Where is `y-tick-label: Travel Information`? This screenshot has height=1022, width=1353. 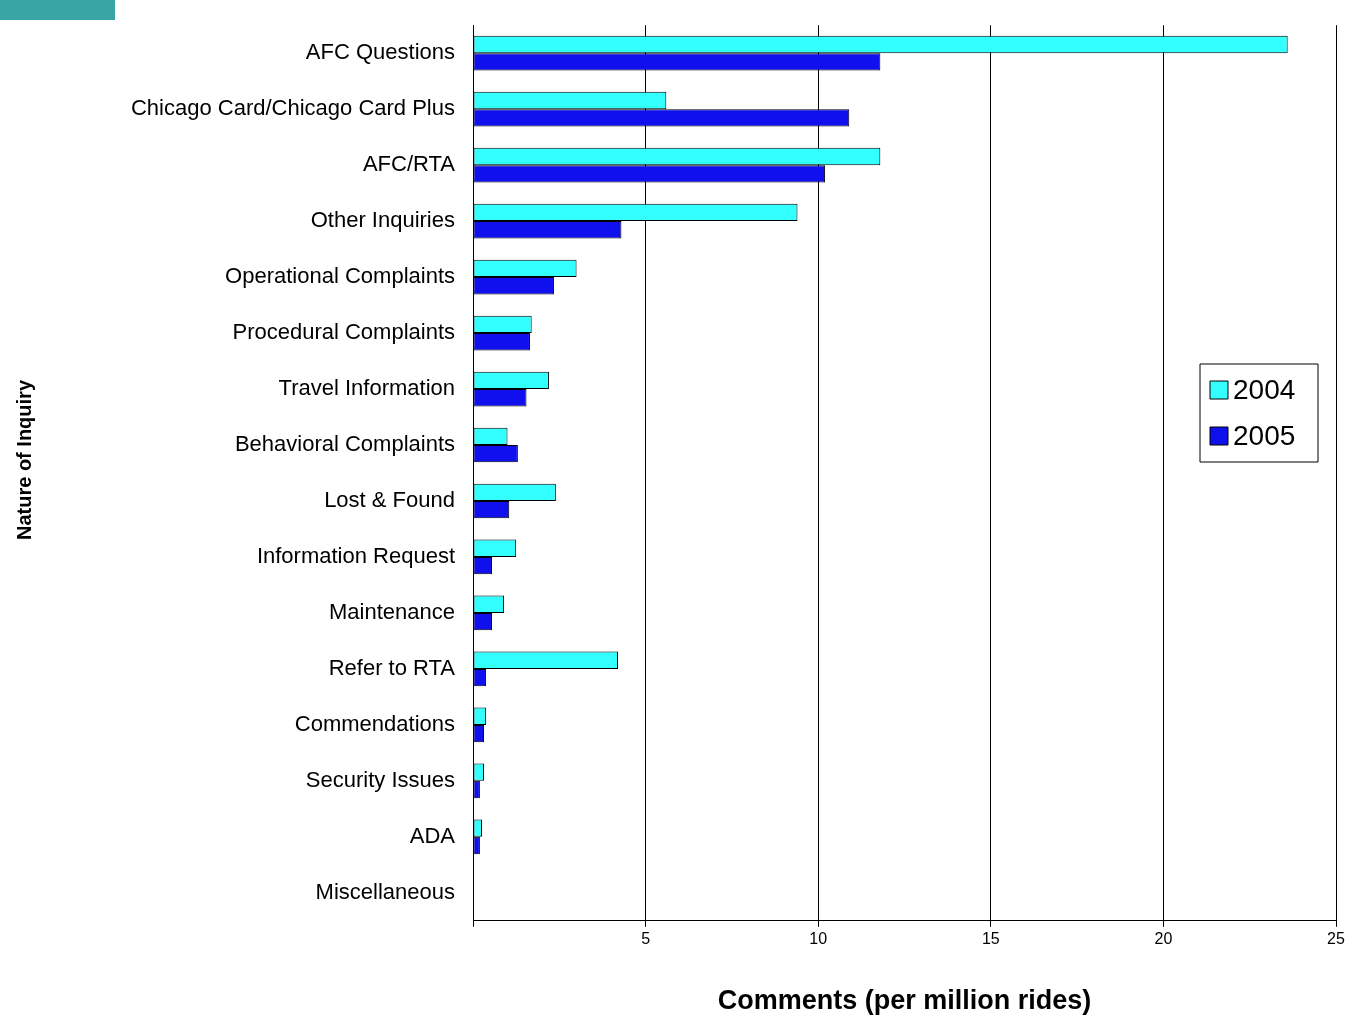 y-tick-label: Travel Information is located at coordinates (366, 388).